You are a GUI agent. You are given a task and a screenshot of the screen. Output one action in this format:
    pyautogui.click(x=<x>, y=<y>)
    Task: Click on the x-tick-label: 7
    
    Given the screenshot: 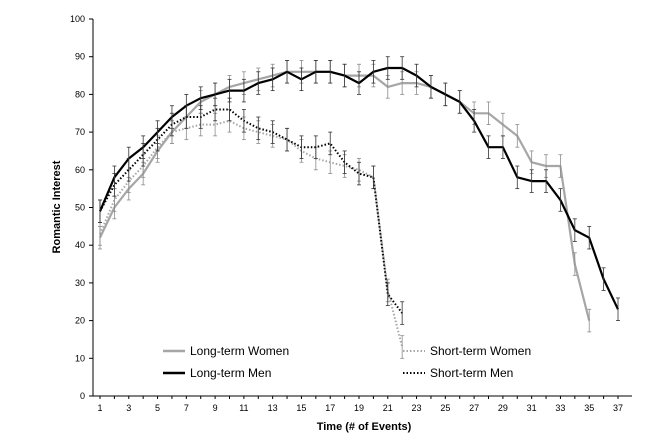 What is the action you would take?
    pyautogui.click(x=186, y=408)
    